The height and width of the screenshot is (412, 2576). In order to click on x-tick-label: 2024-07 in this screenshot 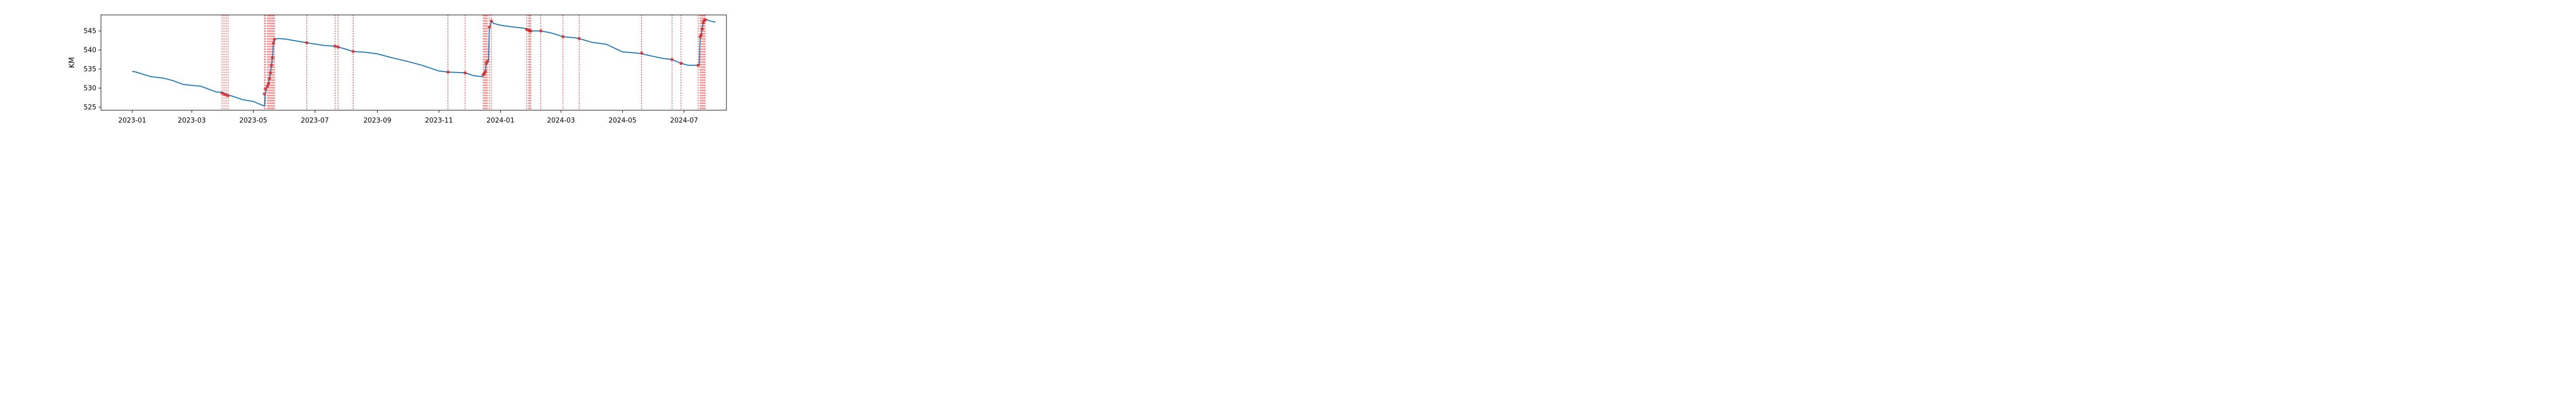, I will do `click(684, 121)`.